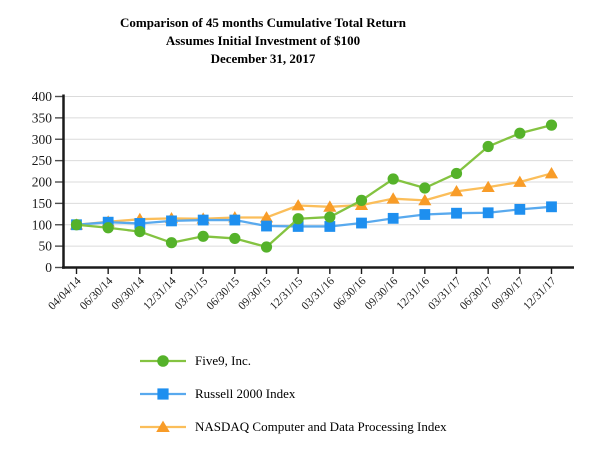 The height and width of the screenshot is (466, 600). I want to click on x-tick-label: 06/30/15, so click(224, 294).